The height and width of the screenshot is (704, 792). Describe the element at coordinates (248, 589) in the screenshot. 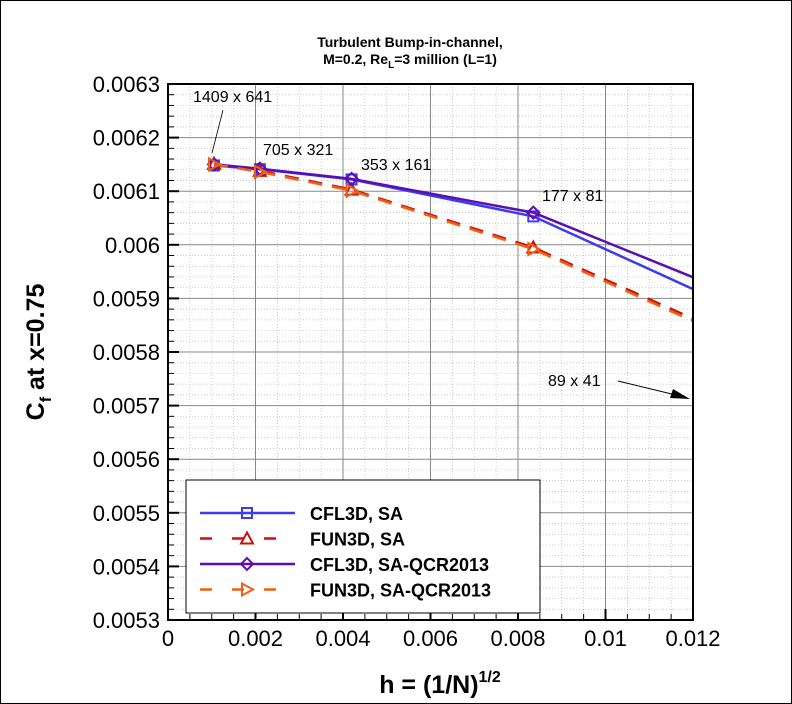

I see `legend-marker-triangle-right-icon` at that location.